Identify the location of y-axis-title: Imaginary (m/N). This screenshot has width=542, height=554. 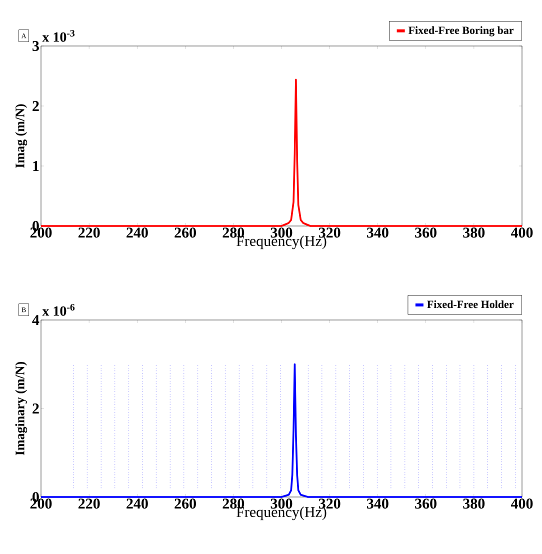
(21, 409).